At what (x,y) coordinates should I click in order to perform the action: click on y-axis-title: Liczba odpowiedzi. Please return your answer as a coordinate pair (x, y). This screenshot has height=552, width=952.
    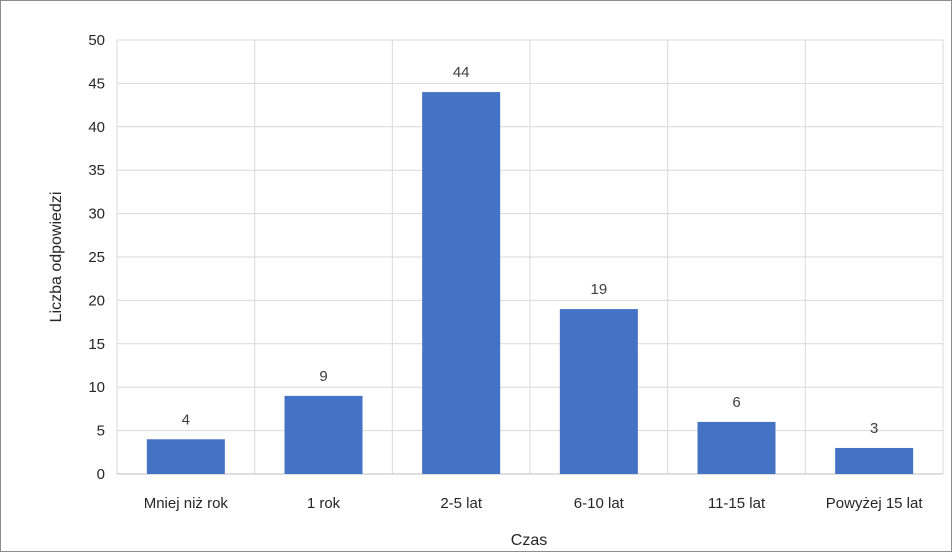
    Looking at the image, I should click on (56, 257).